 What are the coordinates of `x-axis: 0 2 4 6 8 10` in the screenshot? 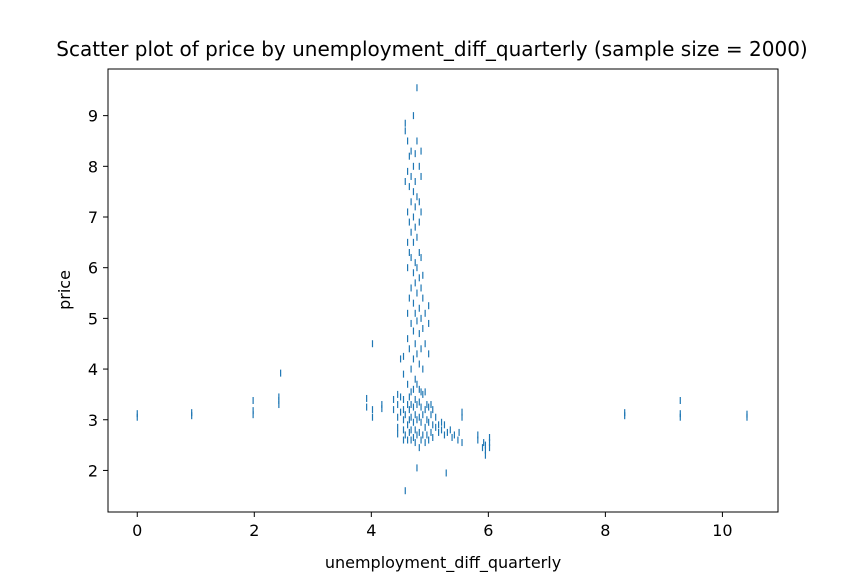 It's located at (432, 526).